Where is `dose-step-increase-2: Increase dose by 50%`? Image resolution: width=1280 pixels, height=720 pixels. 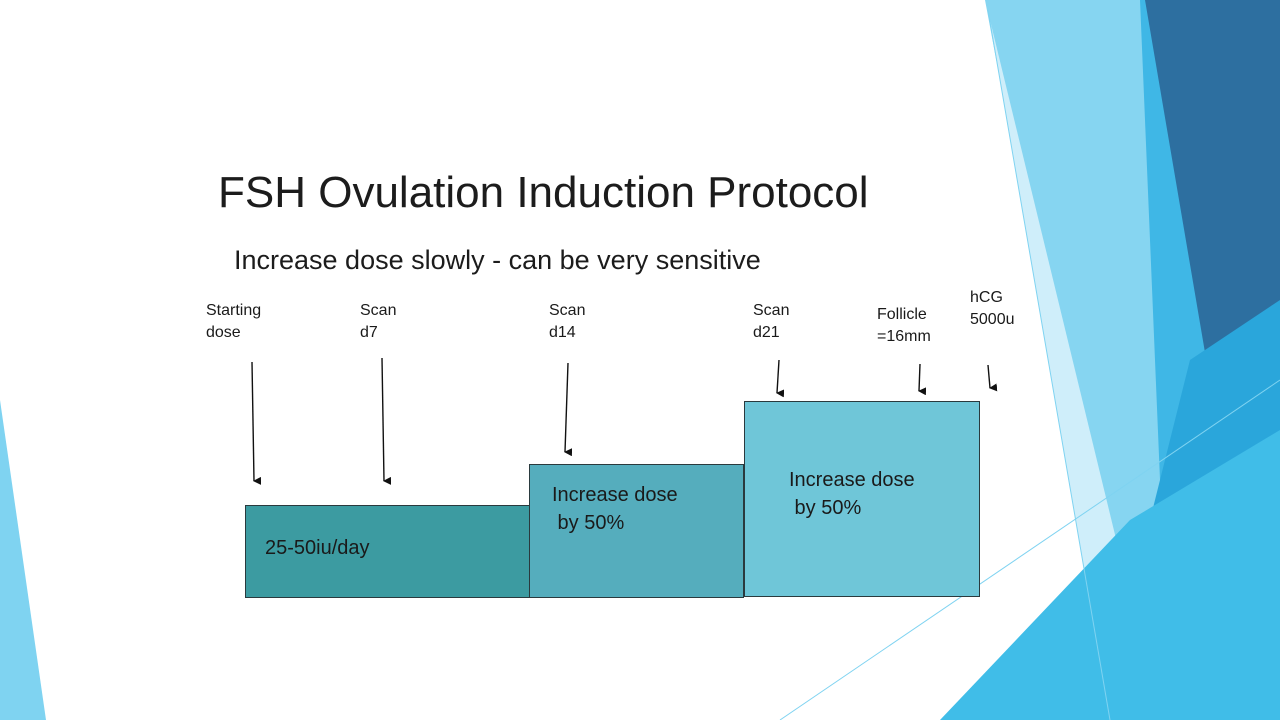 dose-step-increase-2: Increase dose by 50% is located at coordinates (862, 499).